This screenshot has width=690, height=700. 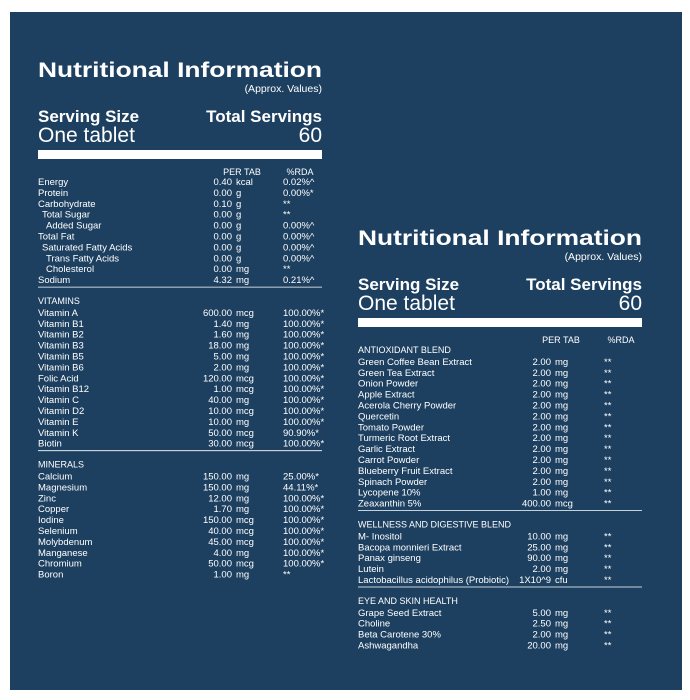 I want to click on section-heading: ANTIOXIDANT BLEND, so click(x=404, y=350).